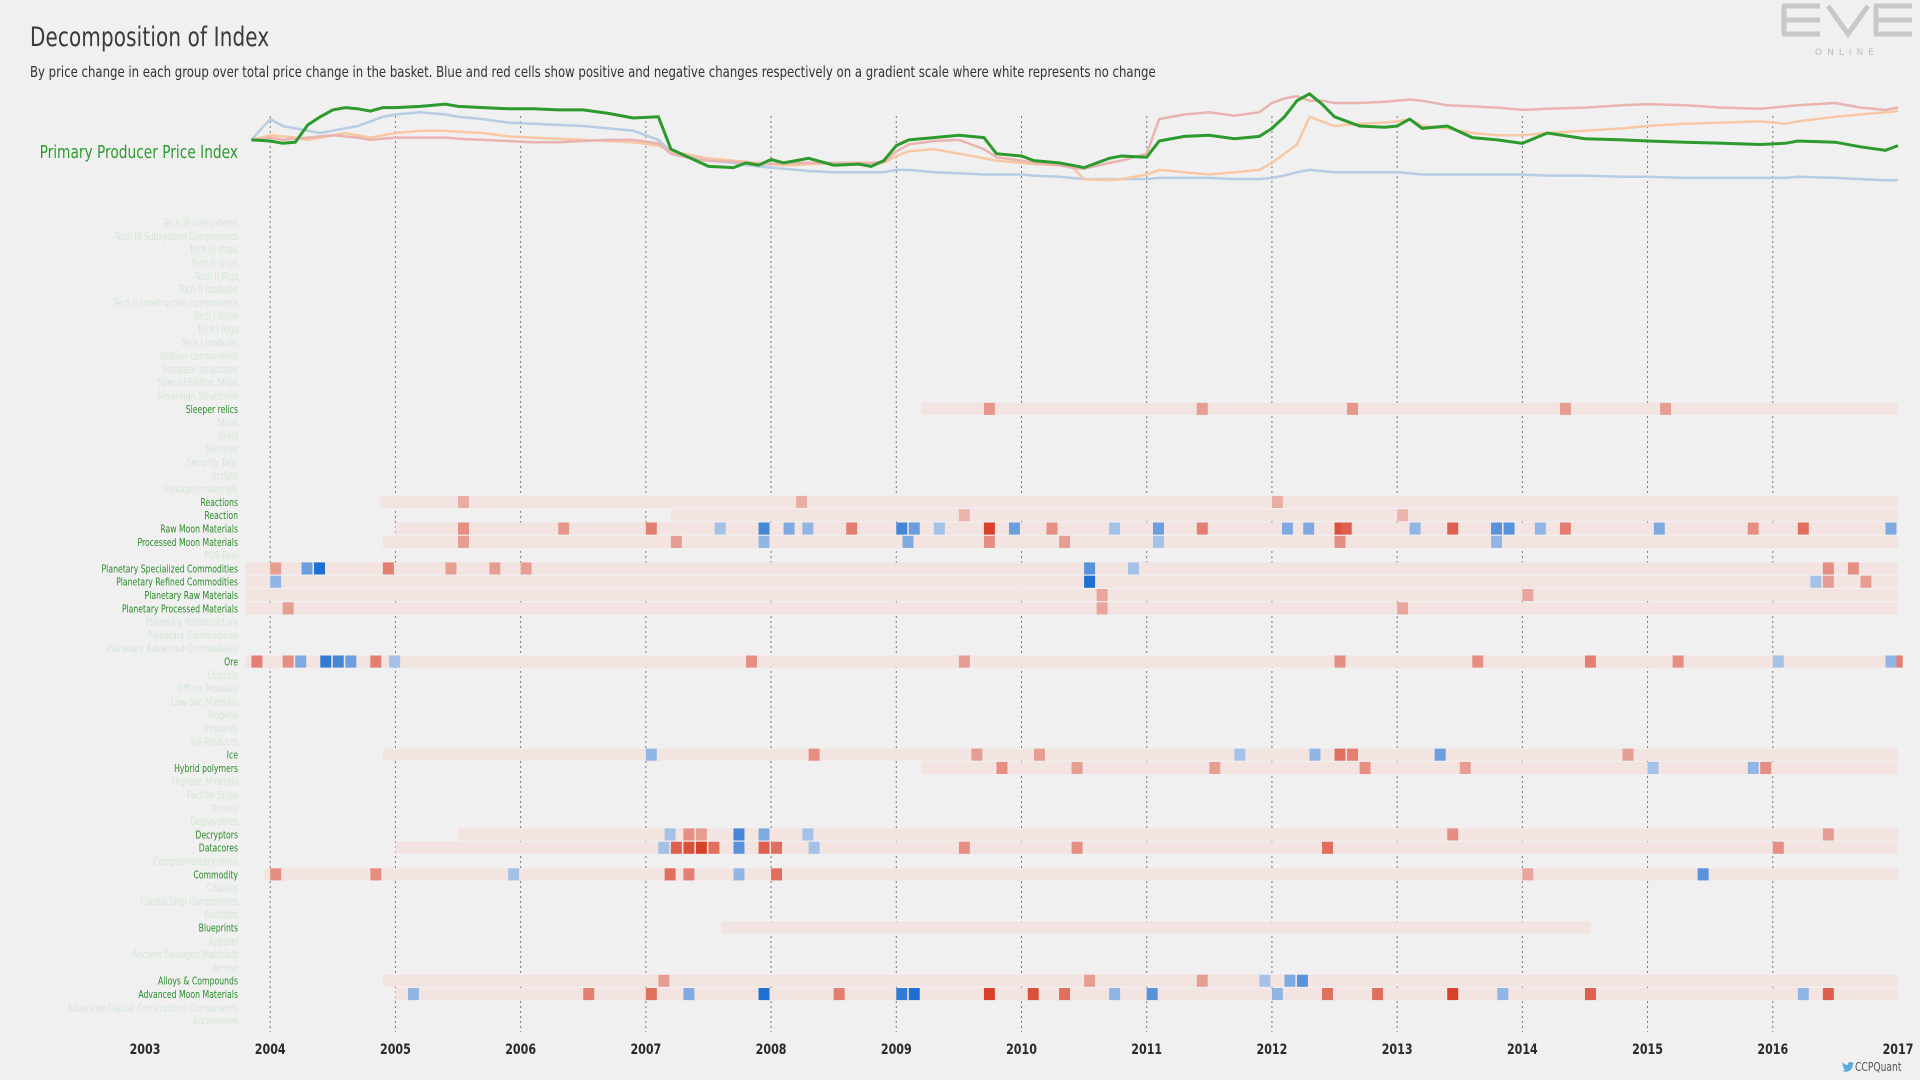 This screenshot has height=1080, width=1920. I want to click on category-label: Deployables, so click(214, 822).